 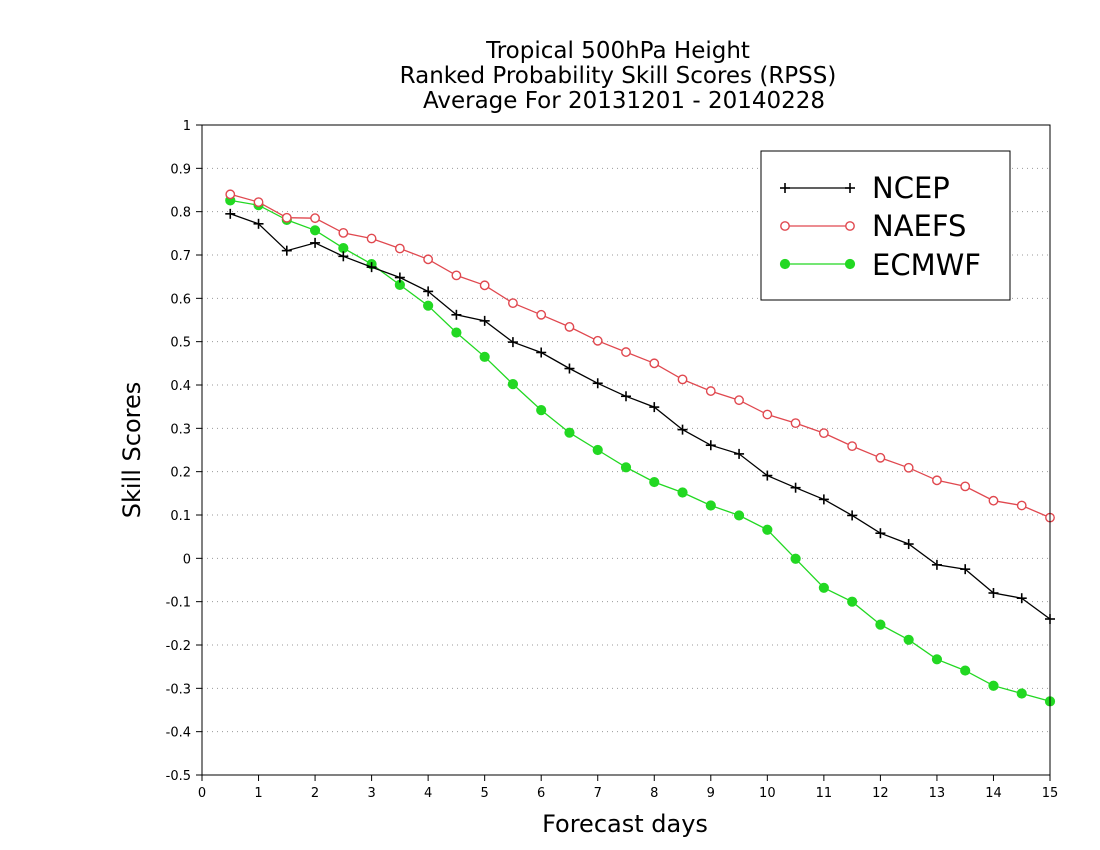 I want to click on y-tick-label: 0.6, so click(x=180, y=299).